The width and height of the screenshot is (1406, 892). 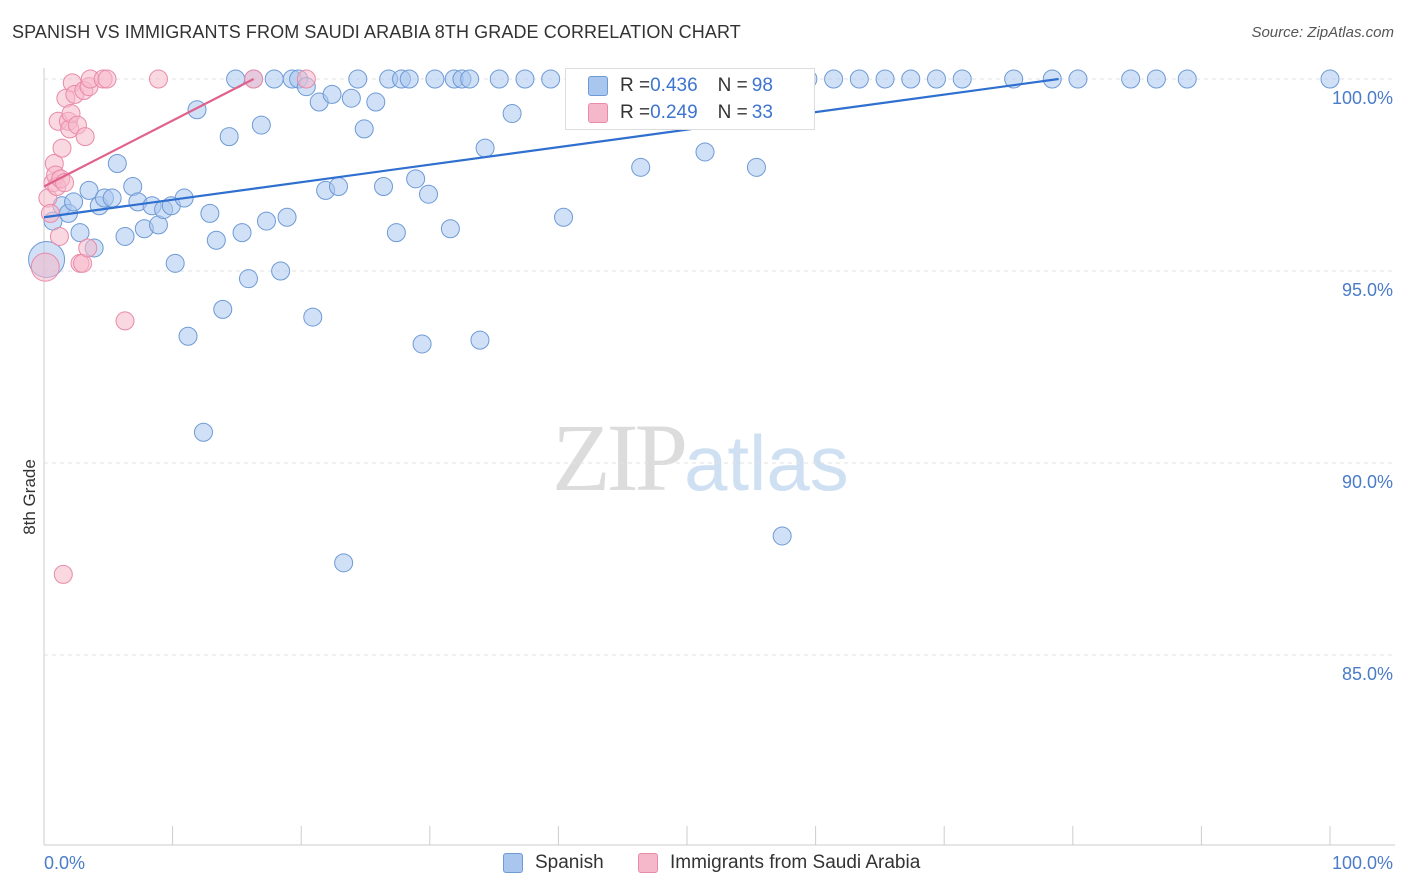 I want to click on spanish-swatch, so click(x=598, y=86).